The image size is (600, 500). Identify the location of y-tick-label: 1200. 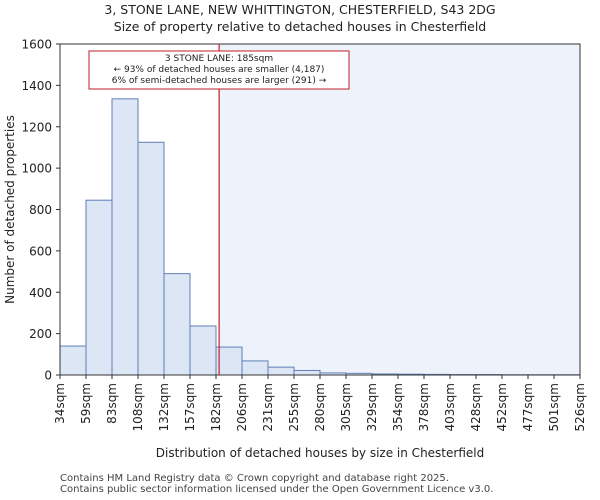
(36, 127).